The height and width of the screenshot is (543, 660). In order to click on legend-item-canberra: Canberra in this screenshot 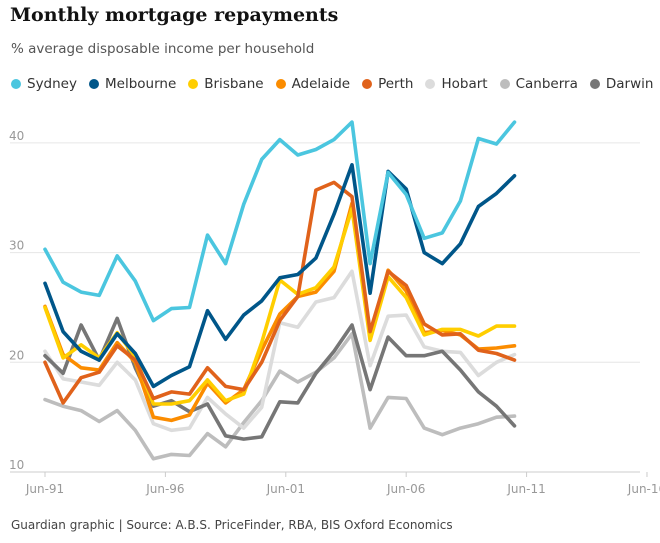, I will do `click(538, 84)`.